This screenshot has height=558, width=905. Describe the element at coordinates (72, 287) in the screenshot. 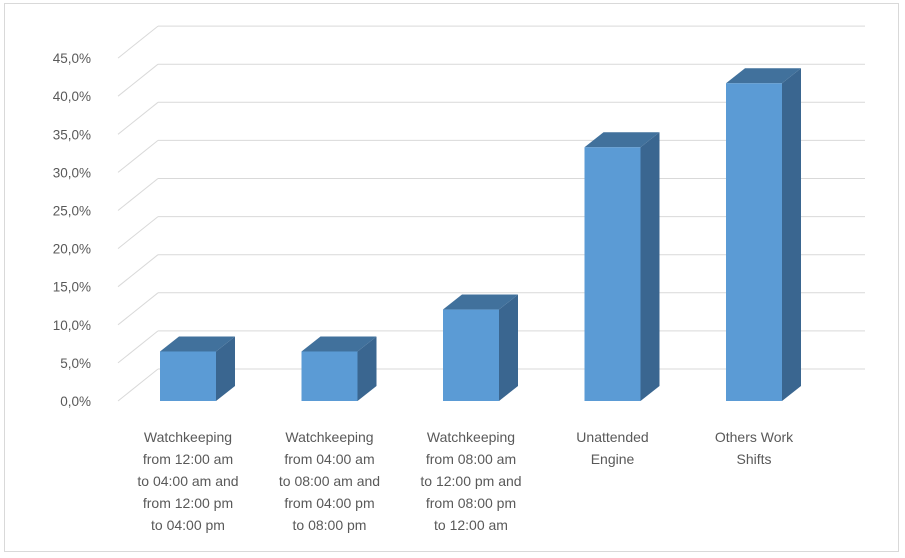

I see `y-tick-label: 15,0%` at that location.